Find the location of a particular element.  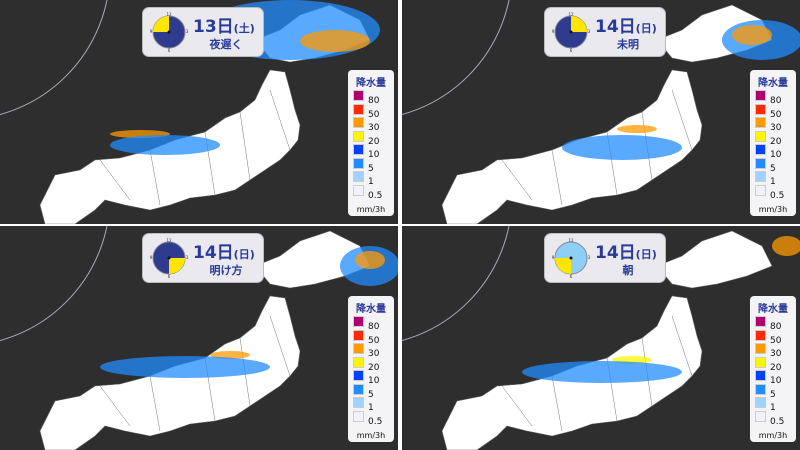

legend-item: 50 is located at coordinates (371, 111).